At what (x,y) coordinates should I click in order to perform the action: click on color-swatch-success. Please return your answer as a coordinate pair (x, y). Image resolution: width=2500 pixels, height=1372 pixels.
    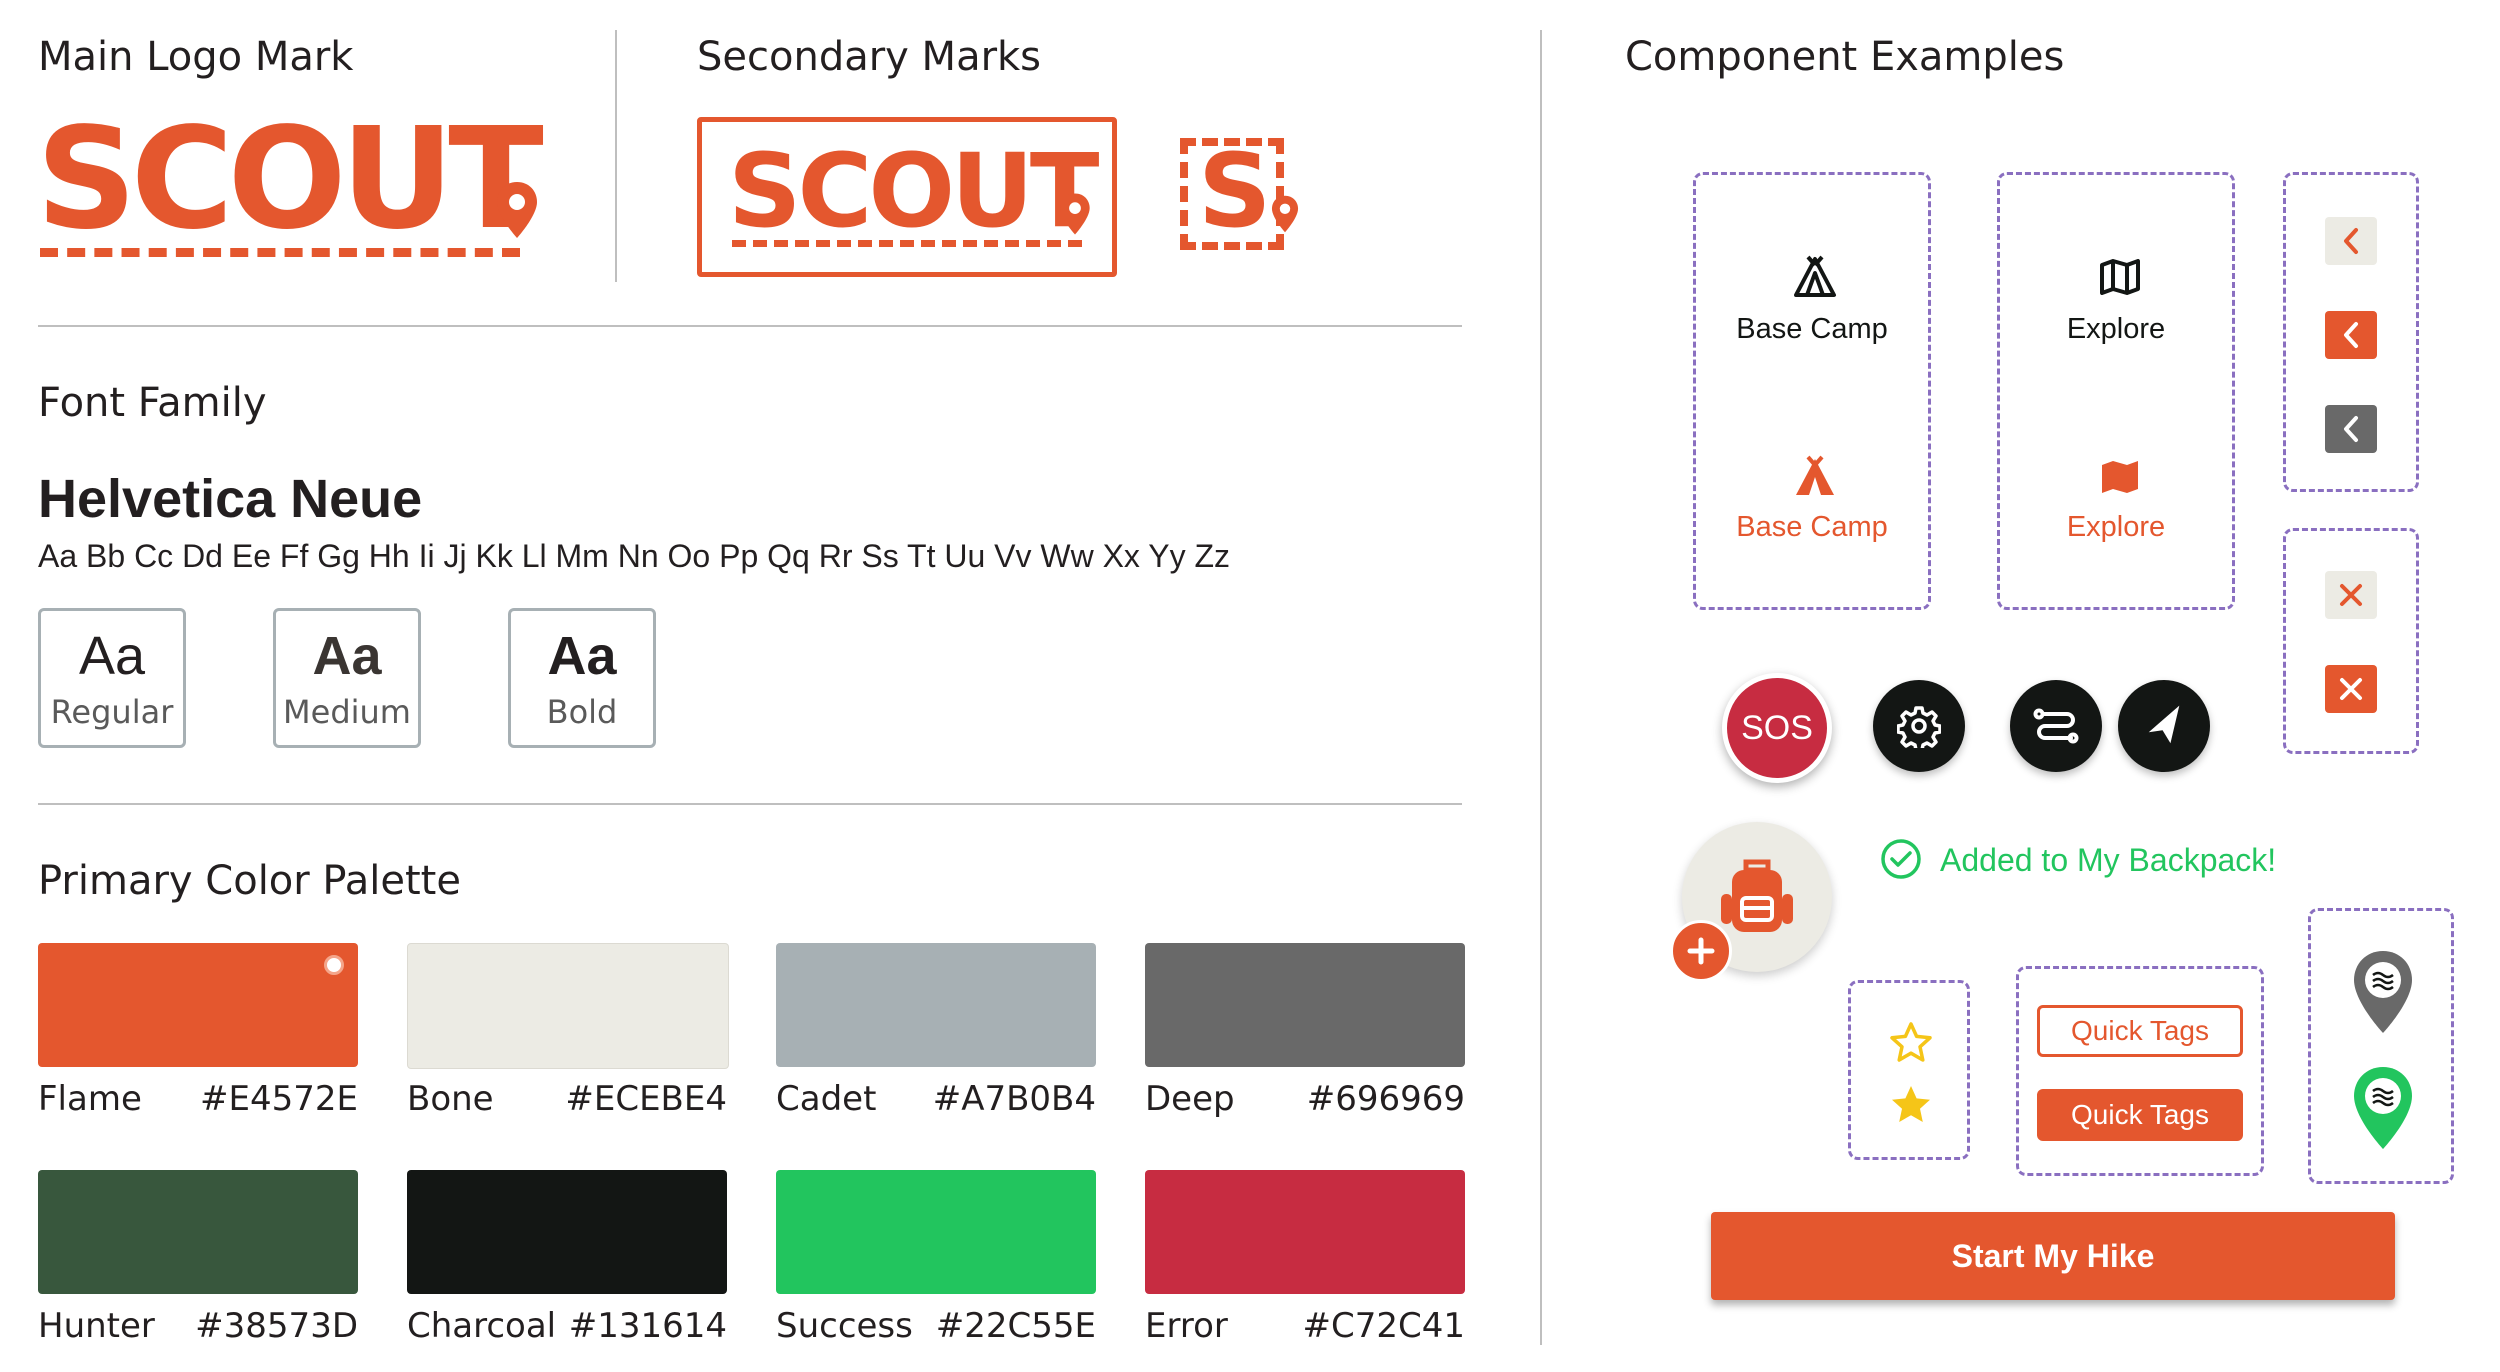
    Looking at the image, I should click on (936, 1232).